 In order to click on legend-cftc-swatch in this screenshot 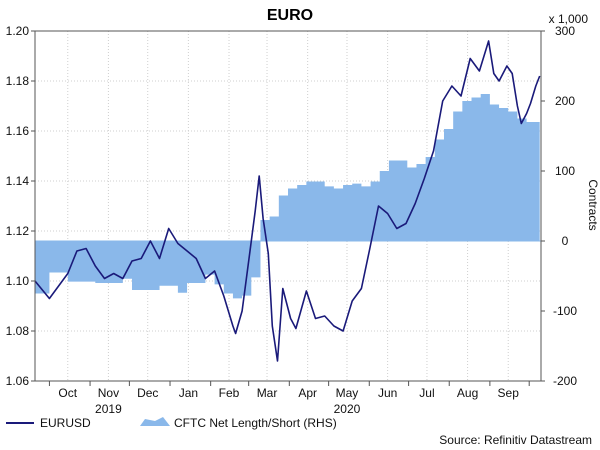, I will do `click(155, 421)`.